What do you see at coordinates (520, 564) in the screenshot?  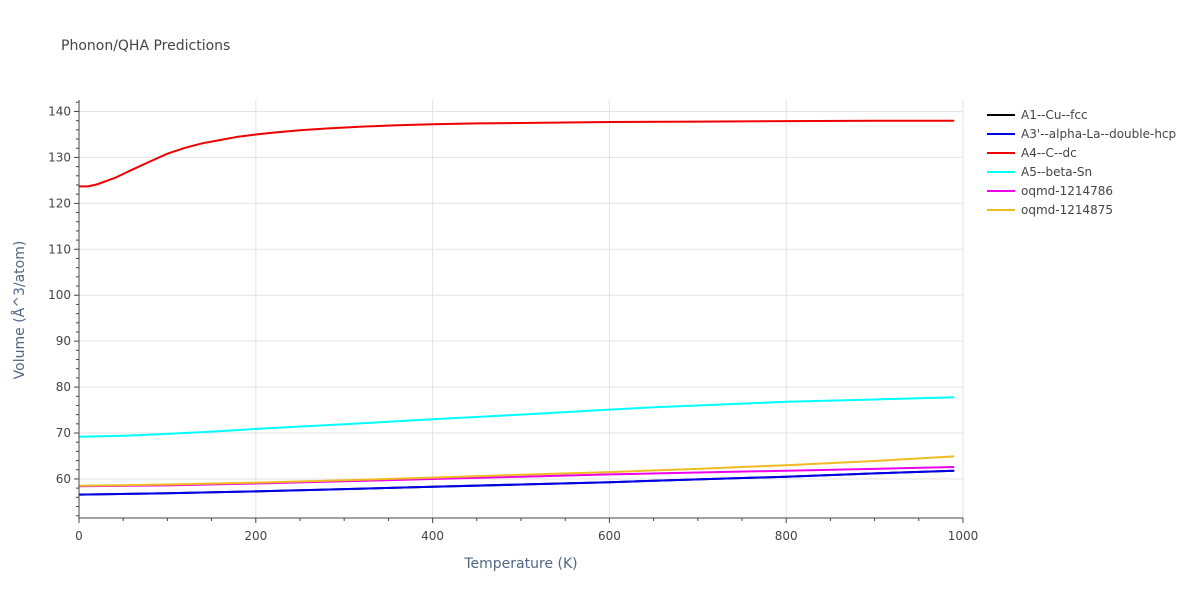 I see `x-axis-title: Temperature (K)` at bounding box center [520, 564].